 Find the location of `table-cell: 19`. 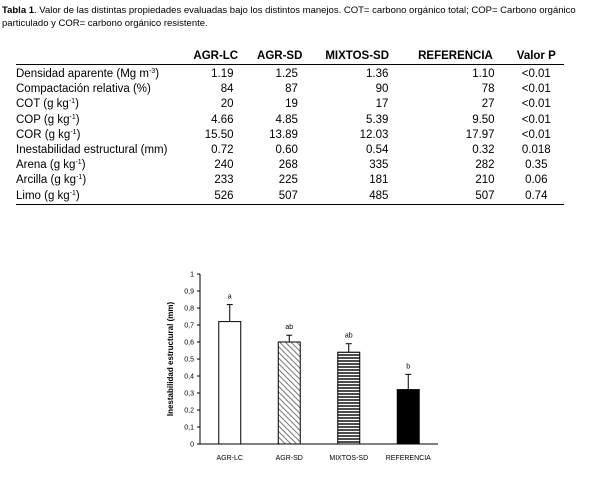

table-cell: 19 is located at coordinates (291, 104).